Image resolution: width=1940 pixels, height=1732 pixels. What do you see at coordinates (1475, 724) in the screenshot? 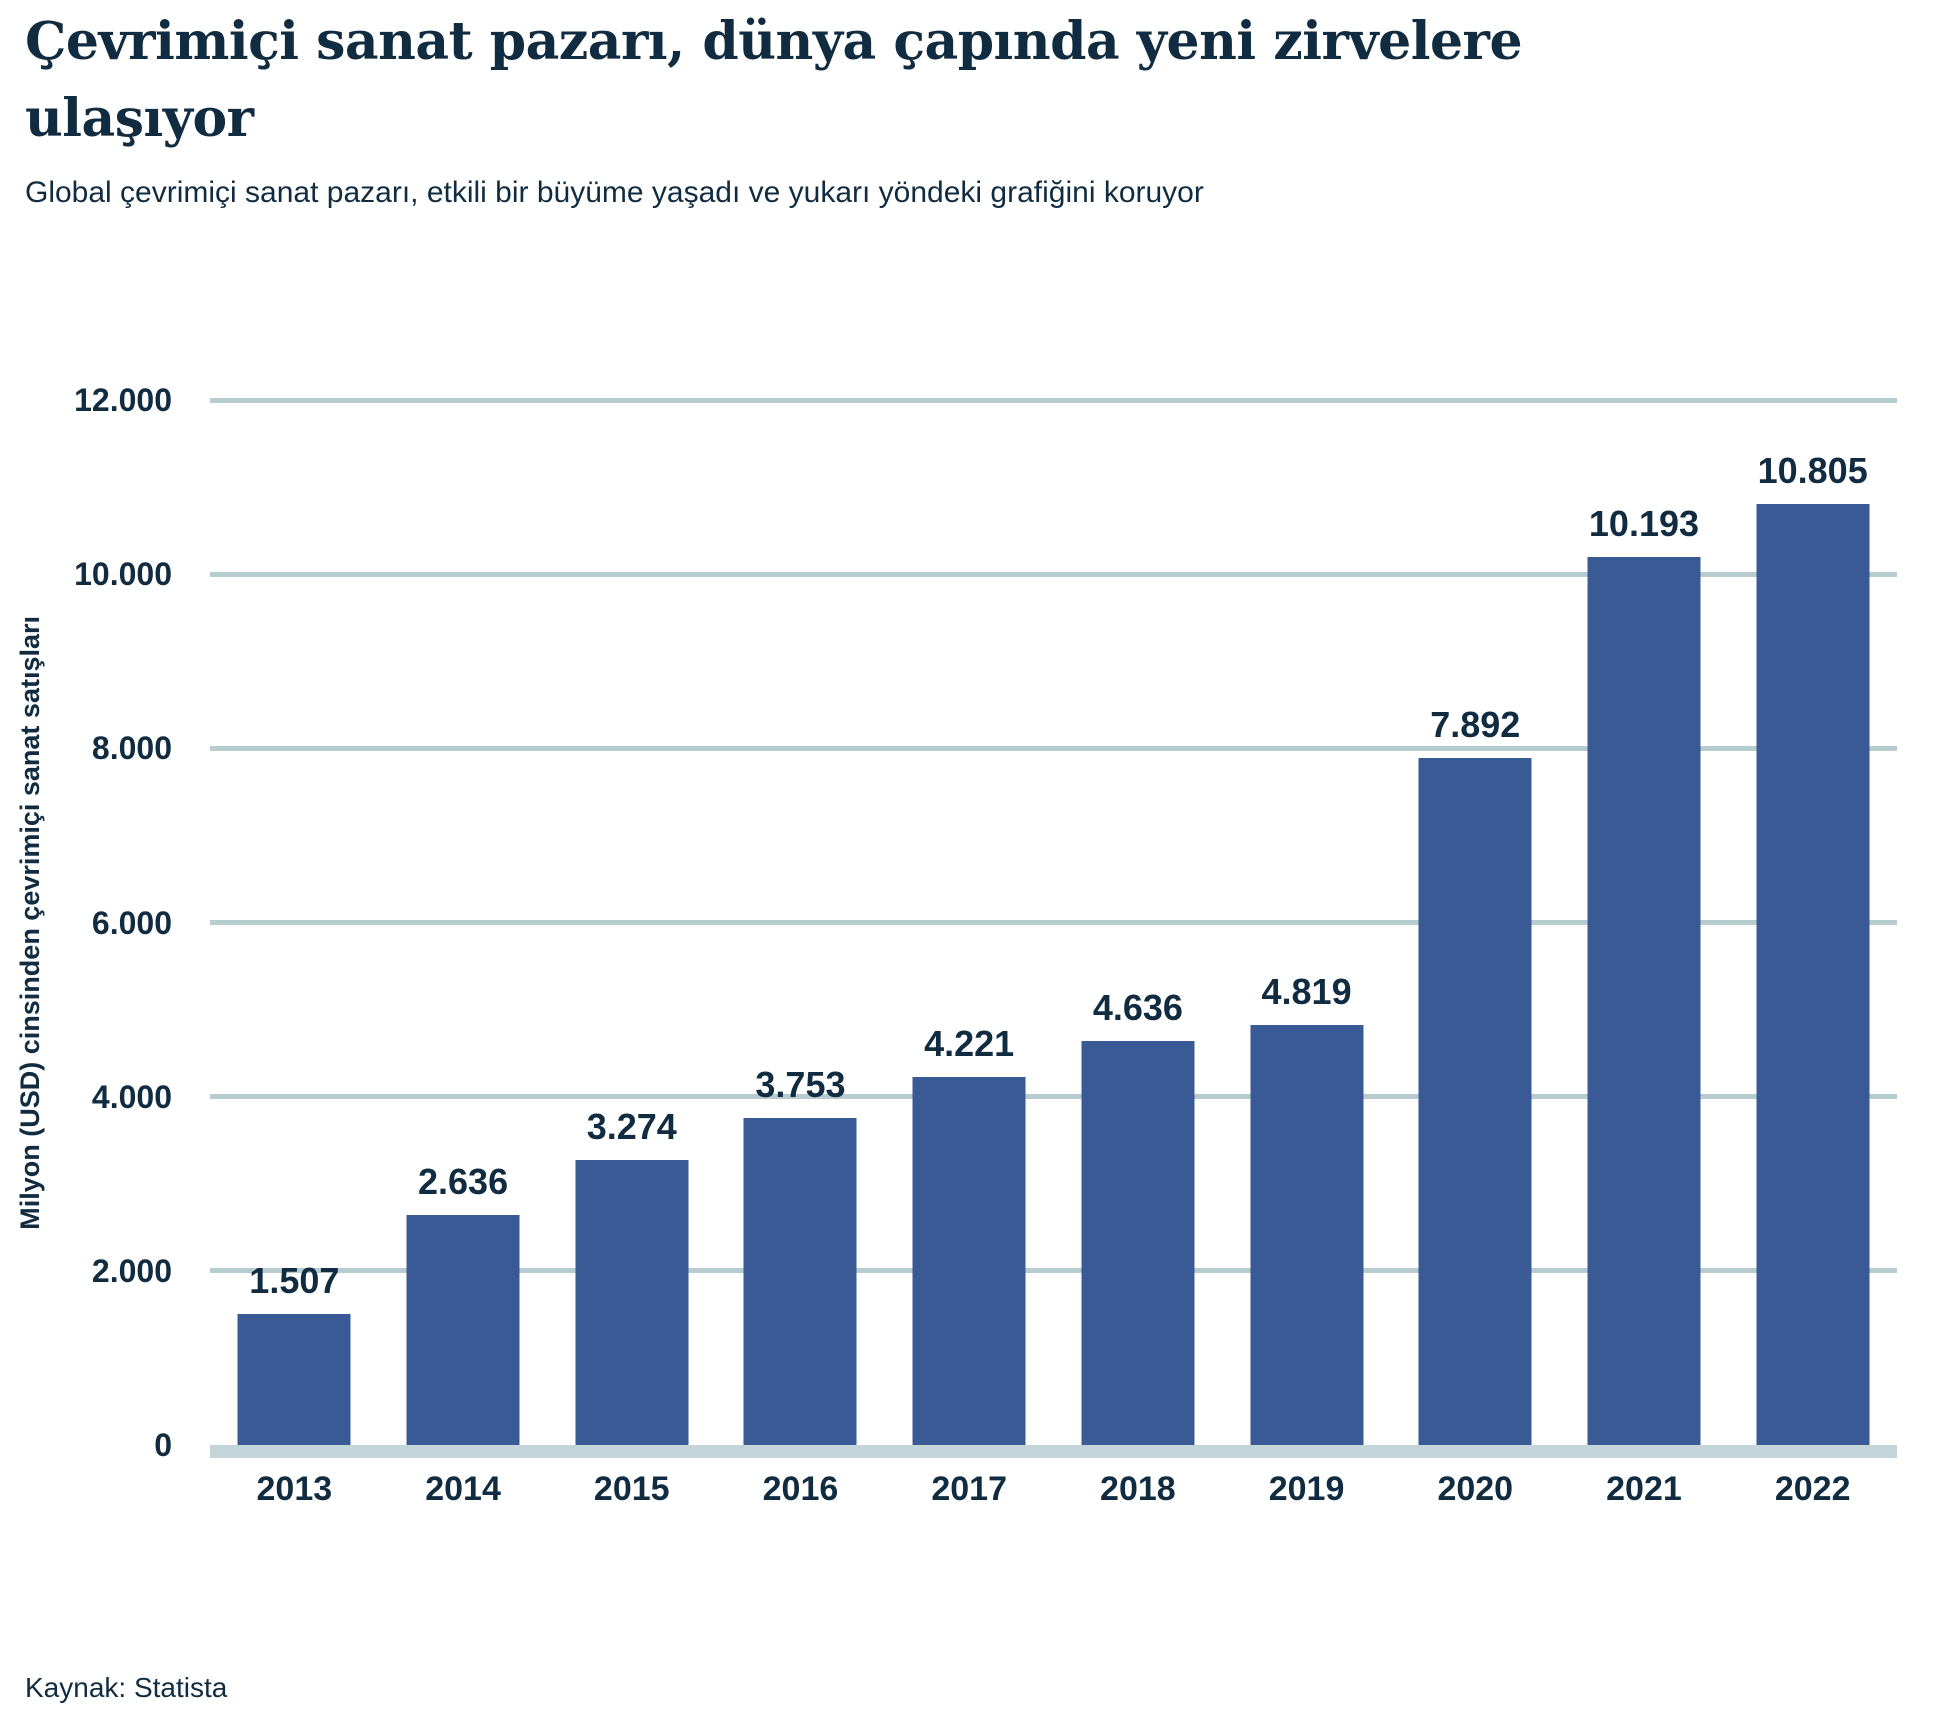
I see `value-label-2020: 7.892` at bounding box center [1475, 724].